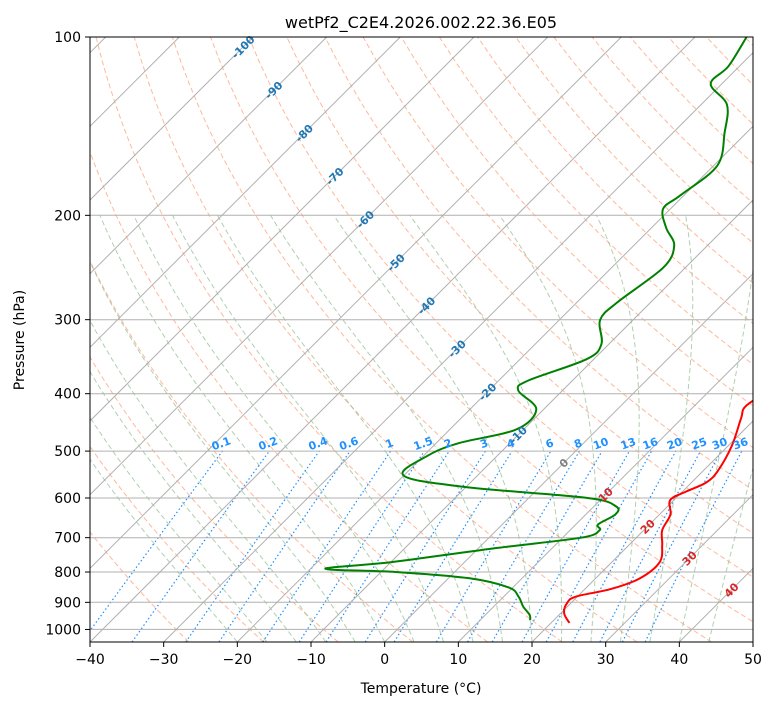  Describe the element at coordinates (674, 444) in the screenshot. I see `mixing-ratio-label: 20` at that location.